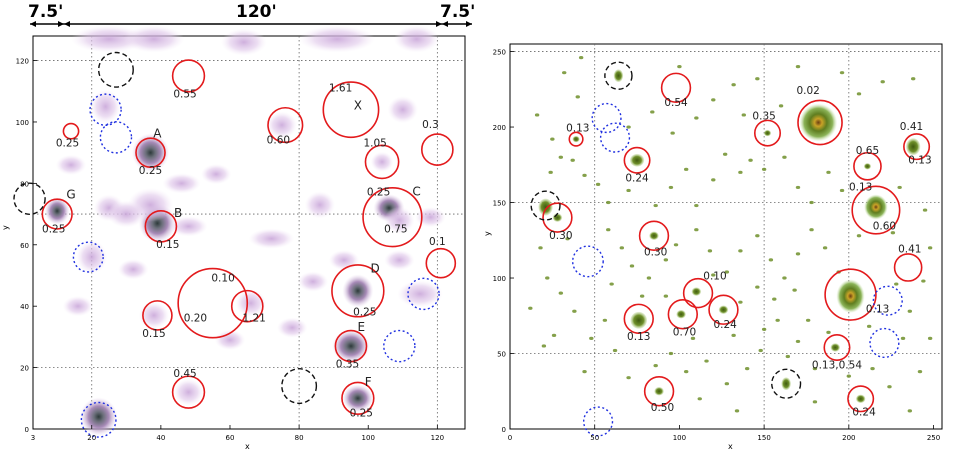  Describe the element at coordinates (499, 128) in the screenshot. I see `y-tick-label: 200` at that location.